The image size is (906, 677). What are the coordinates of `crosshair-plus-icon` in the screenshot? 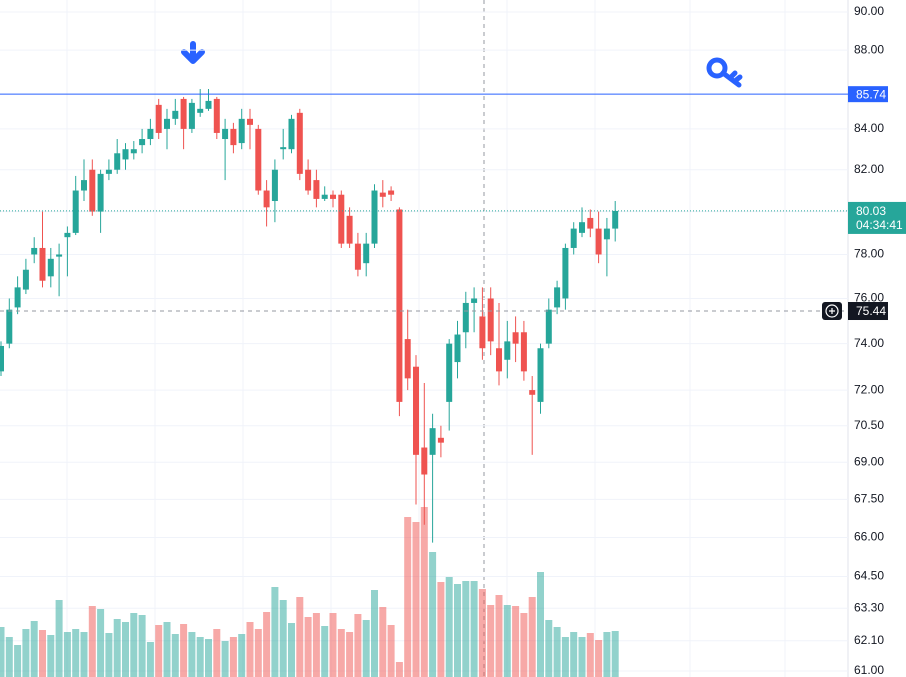 It's located at (832, 311).